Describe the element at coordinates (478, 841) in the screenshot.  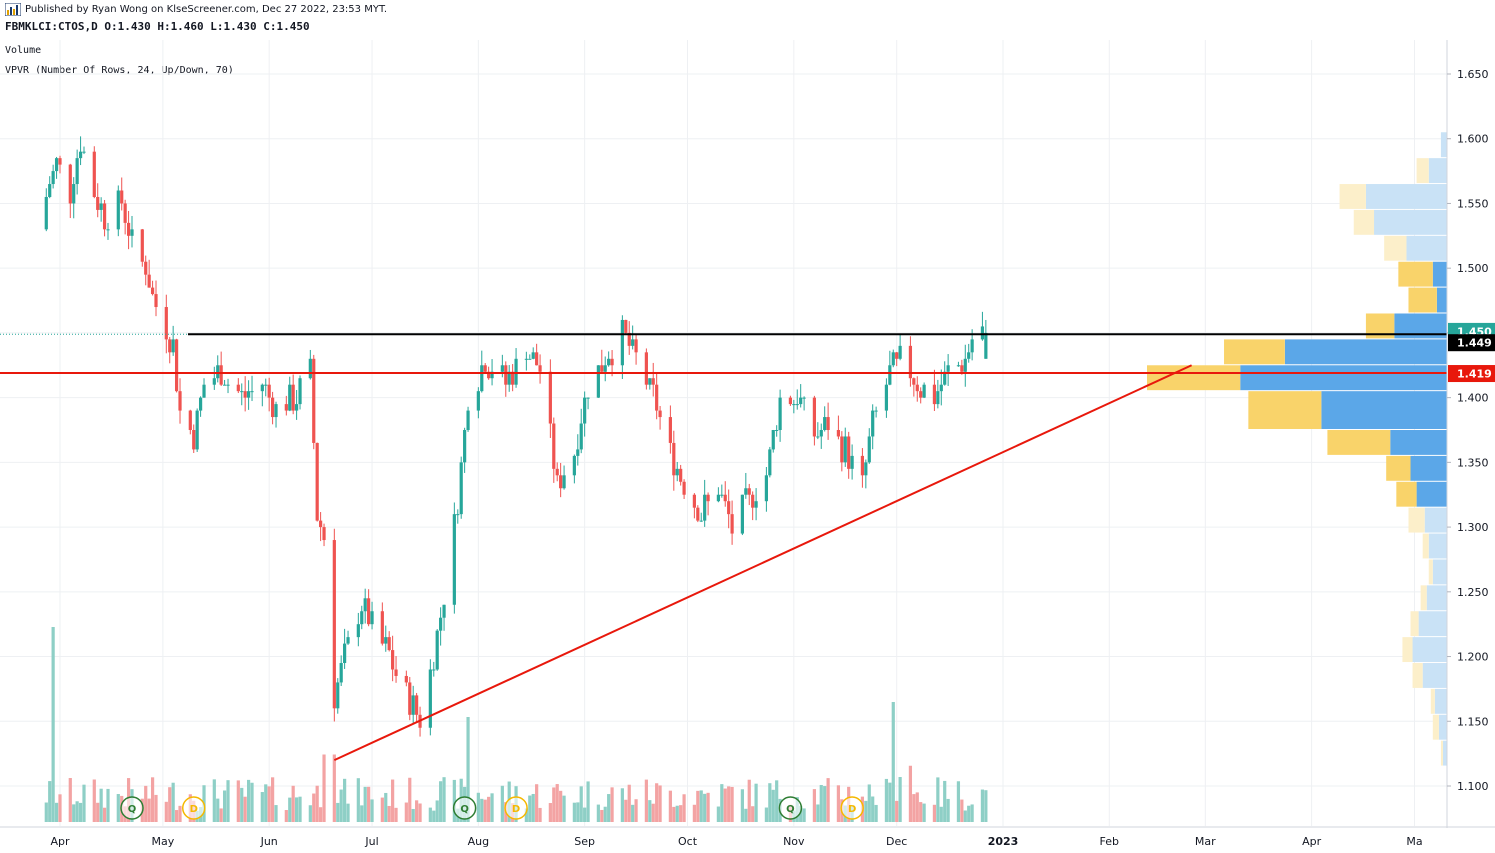
I see `x-tick-label: Aug` at that location.